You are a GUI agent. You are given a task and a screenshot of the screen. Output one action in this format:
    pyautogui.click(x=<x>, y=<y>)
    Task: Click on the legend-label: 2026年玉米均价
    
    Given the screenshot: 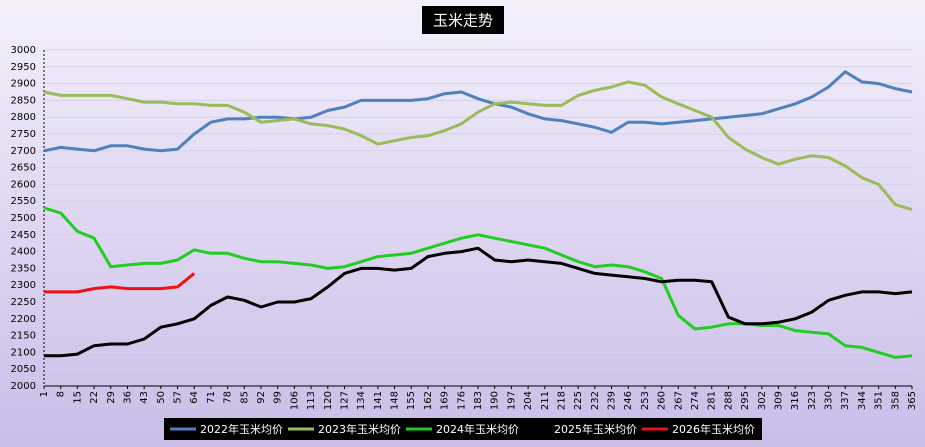 What is the action you would take?
    pyautogui.click(x=713, y=429)
    